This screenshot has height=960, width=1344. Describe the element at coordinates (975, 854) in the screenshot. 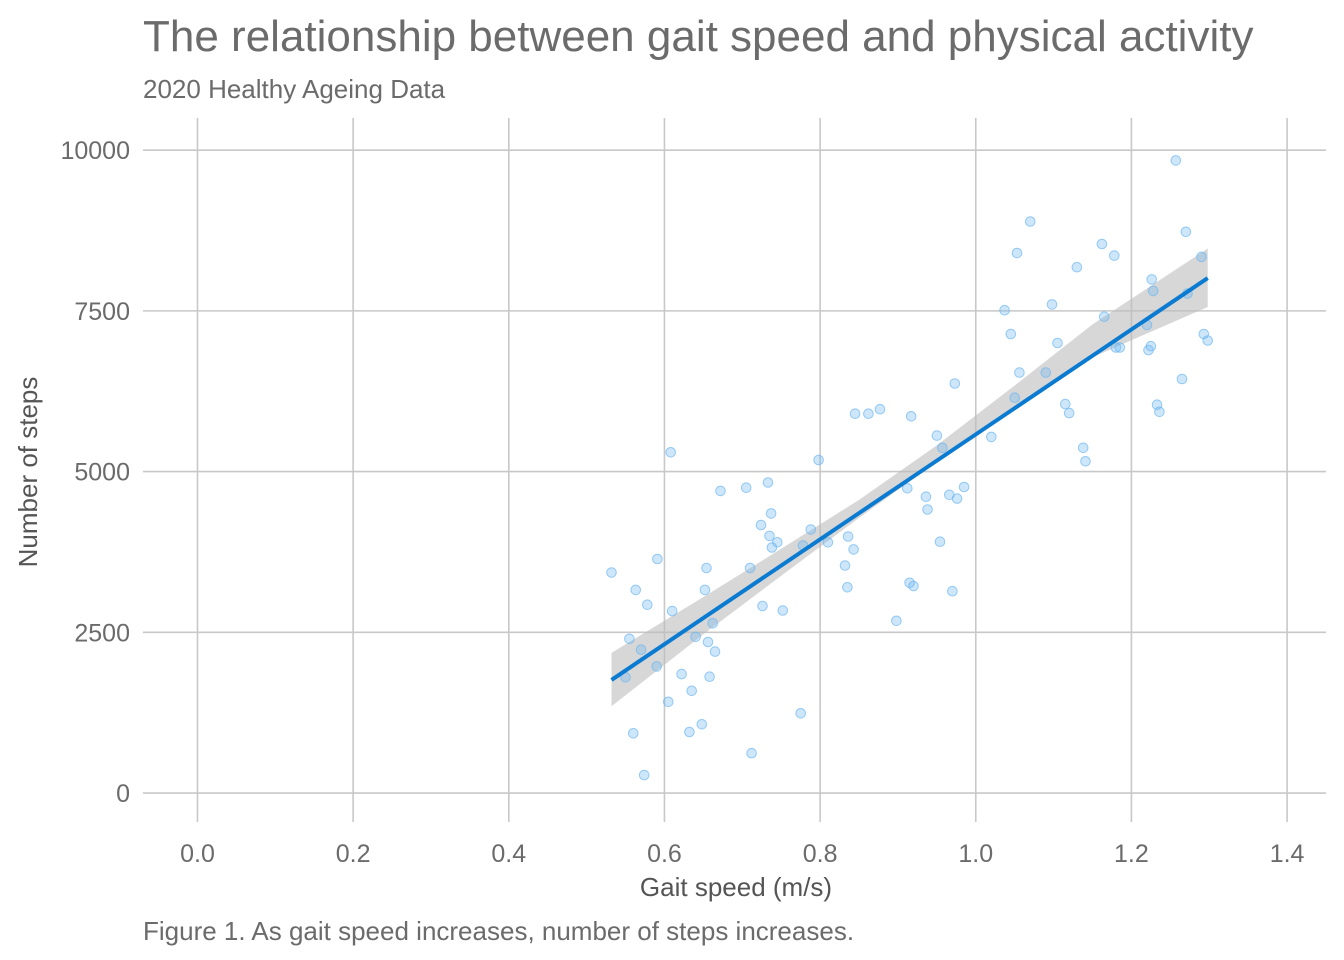

I see `x-tick-label: 1.0` at that location.